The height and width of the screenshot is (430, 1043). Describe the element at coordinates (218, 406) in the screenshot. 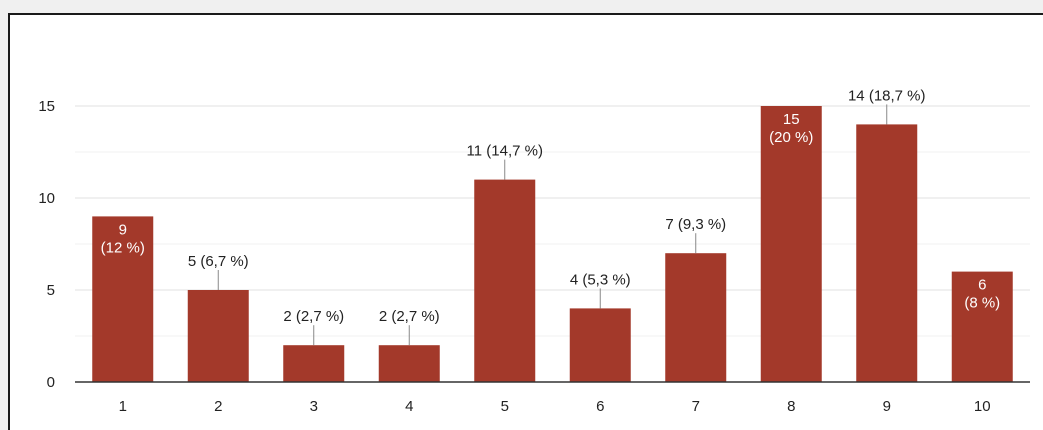

I see `x-tick-label: 2` at that location.